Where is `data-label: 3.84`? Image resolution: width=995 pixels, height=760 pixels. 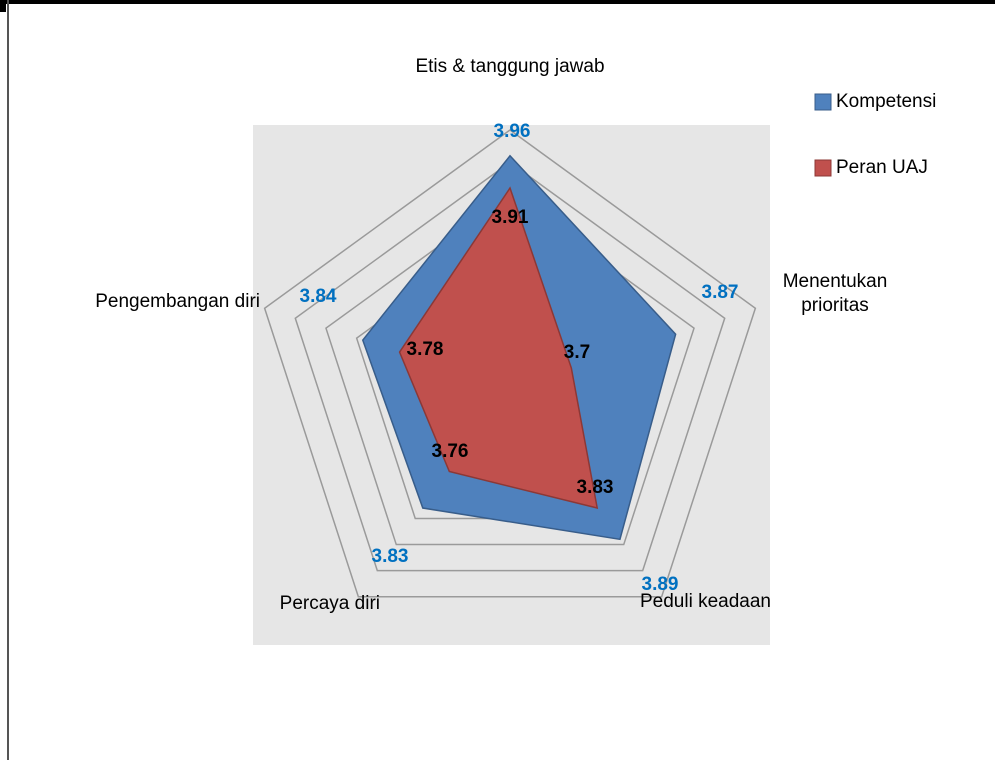 data-label: 3.84 is located at coordinates (318, 296).